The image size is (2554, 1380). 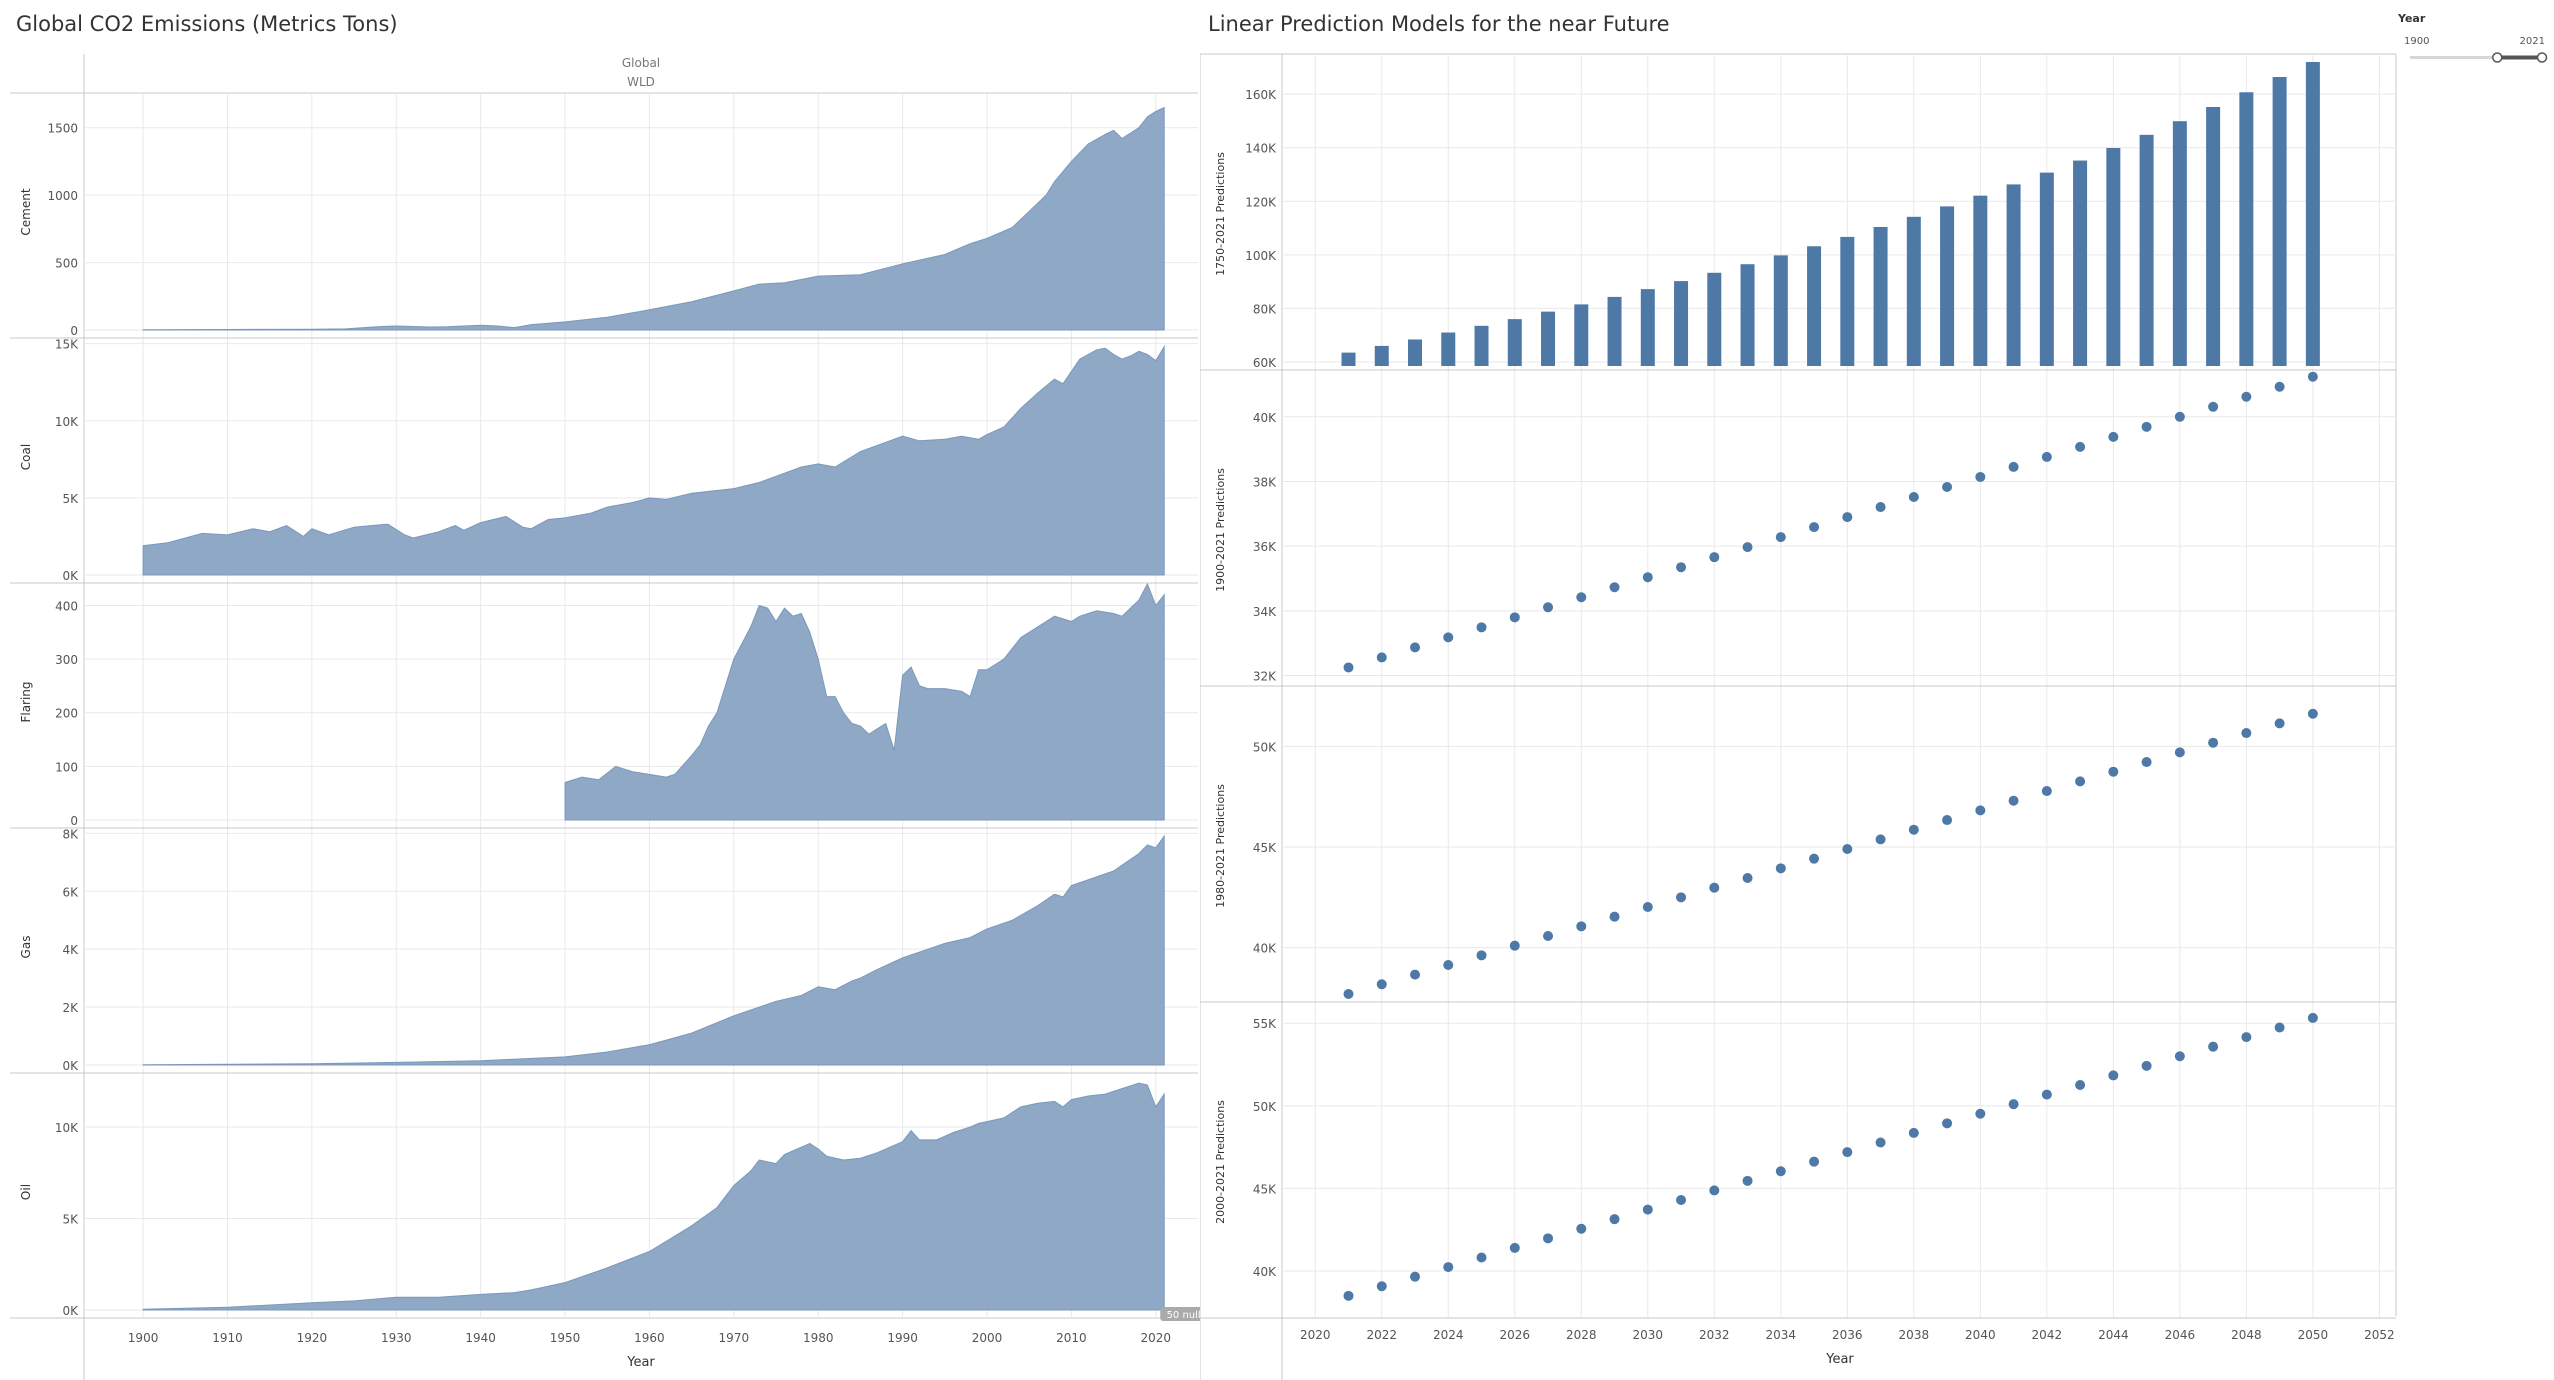 What do you see at coordinates (1647, 1209) in the screenshot?
I see `point-2030` at bounding box center [1647, 1209].